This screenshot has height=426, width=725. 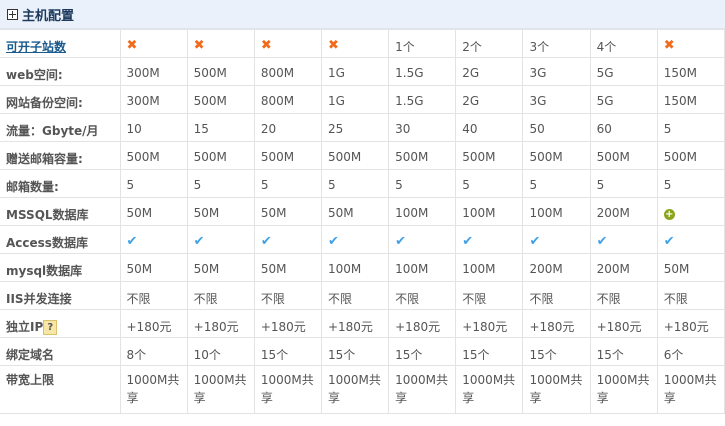 I want to click on cell-value: 800M, so click(x=277, y=73).